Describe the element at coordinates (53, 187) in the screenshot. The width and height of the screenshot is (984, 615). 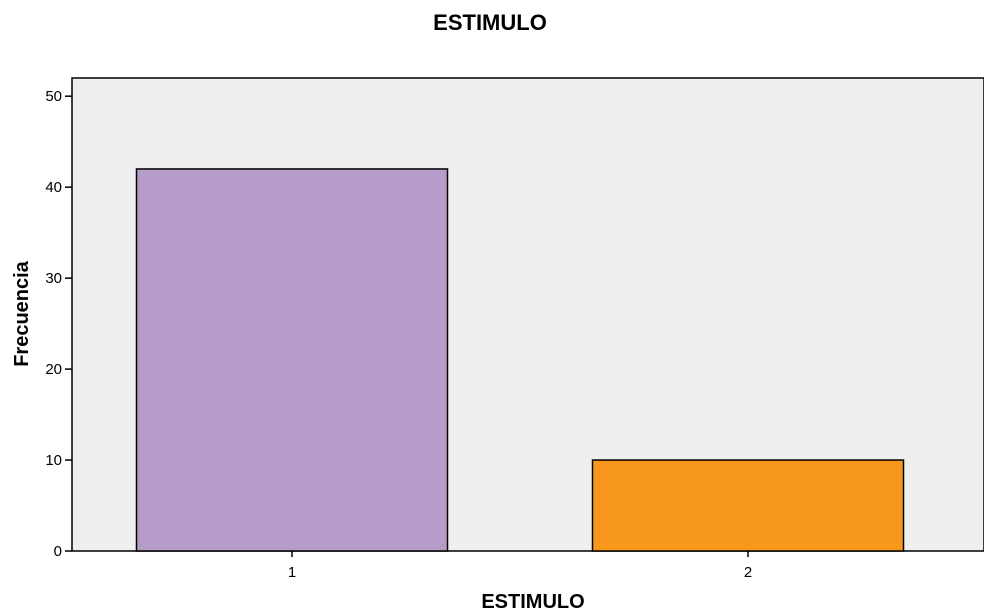
I see `y-tick-label: 40` at that location.